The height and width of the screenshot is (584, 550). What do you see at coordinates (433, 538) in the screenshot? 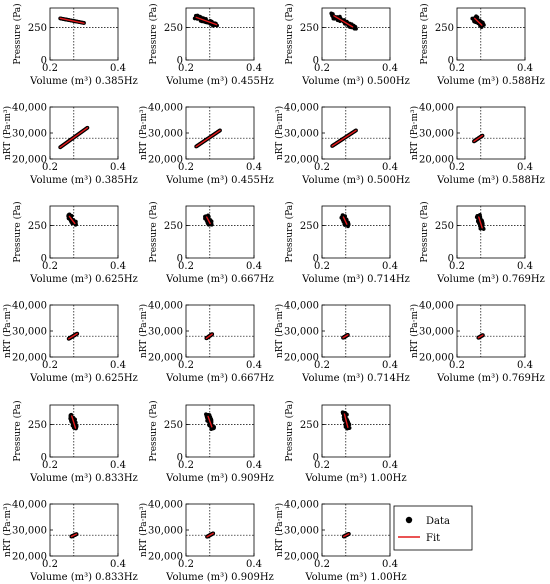
I see `legend-fit-label: Fit` at bounding box center [433, 538].